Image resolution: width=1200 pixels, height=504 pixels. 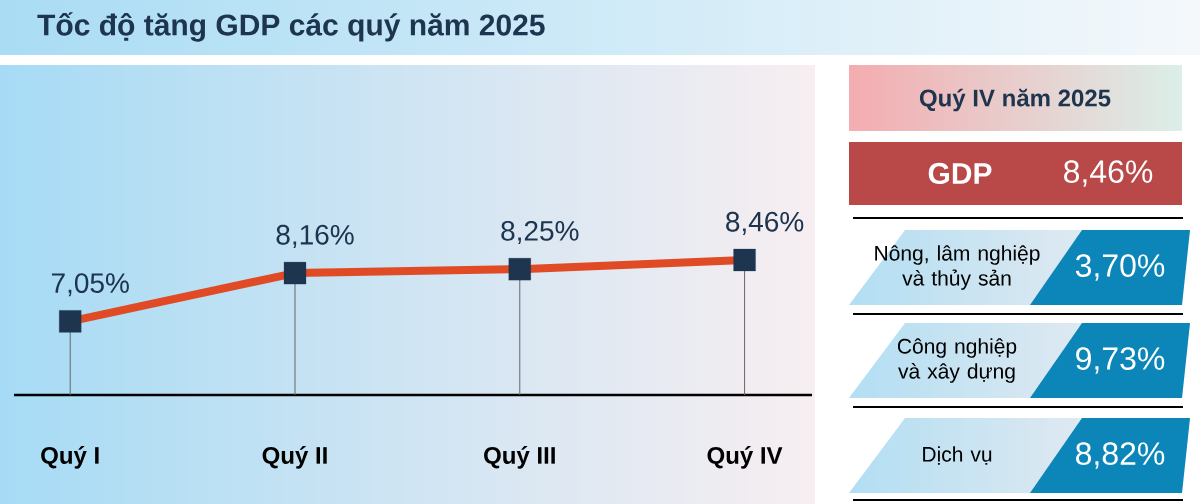 What do you see at coordinates (1120, 360) in the screenshot?
I see `text: 9,73%` at bounding box center [1120, 360].